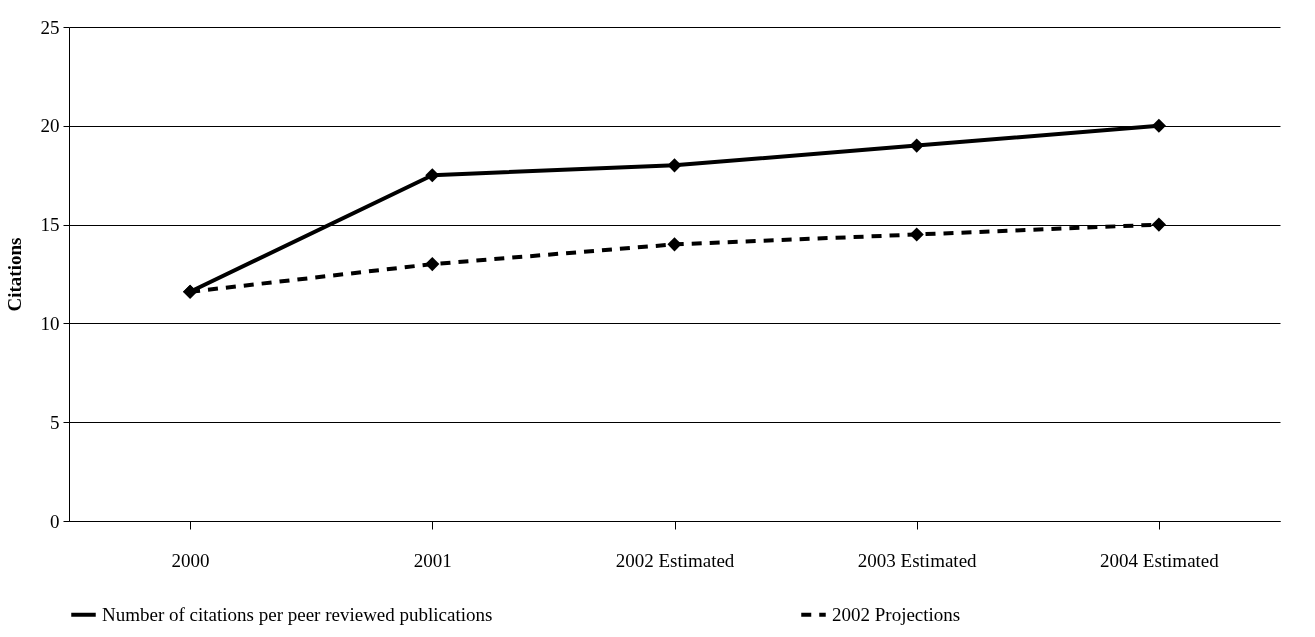  What do you see at coordinates (50, 126) in the screenshot?
I see `y-tick-label: 20` at bounding box center [50, 126].